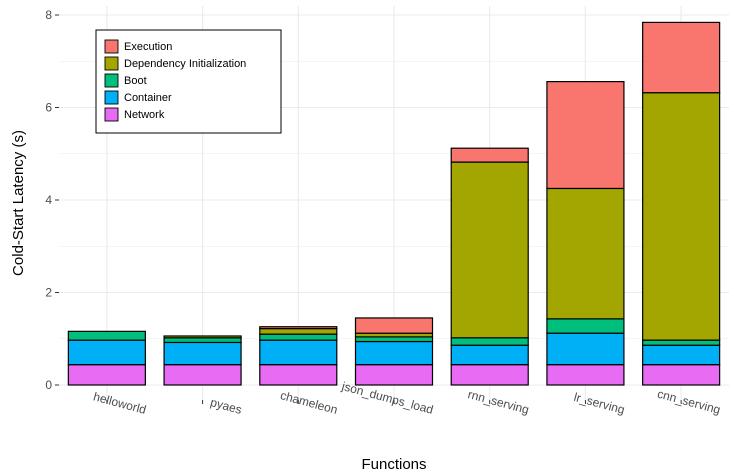 The width and height of the screenshot is (734, 474). What do you see at coordinates (393, 464) in the screenshot?
I see `x-axis-title: Functions` at bounding box center [393, 464].